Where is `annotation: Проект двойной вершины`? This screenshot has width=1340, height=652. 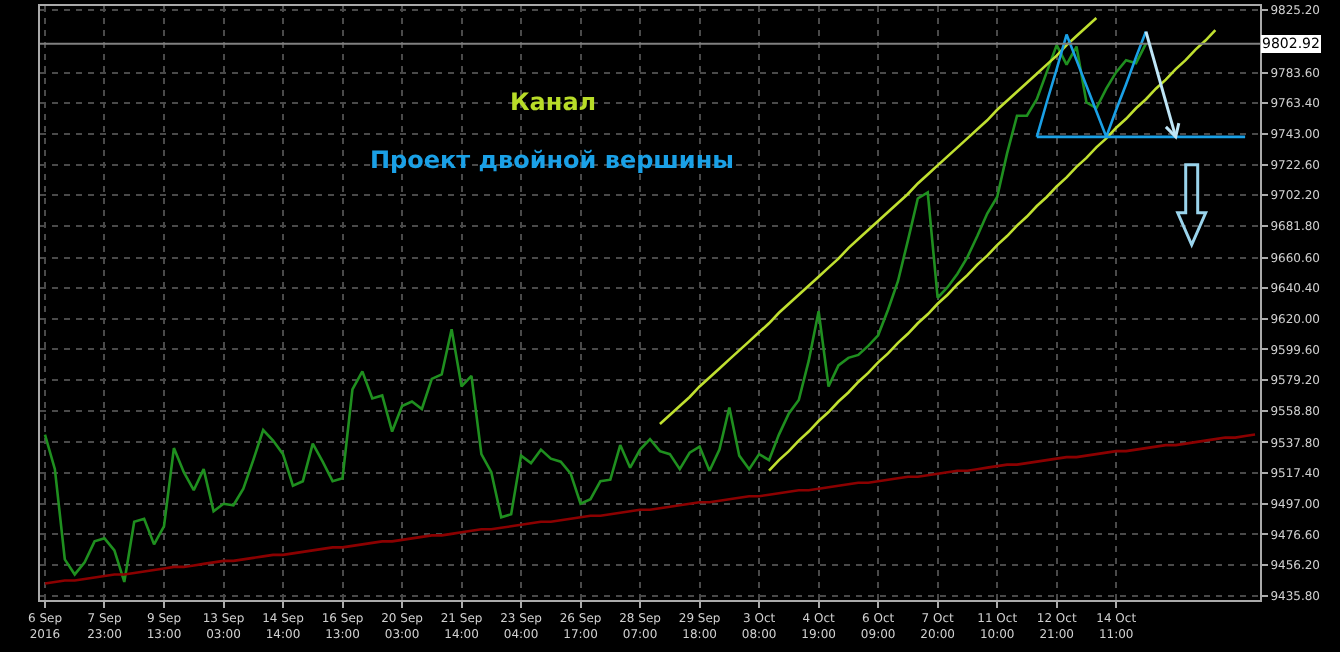
annotation: Проект двойной вершины is located at coordinates (552, 160).